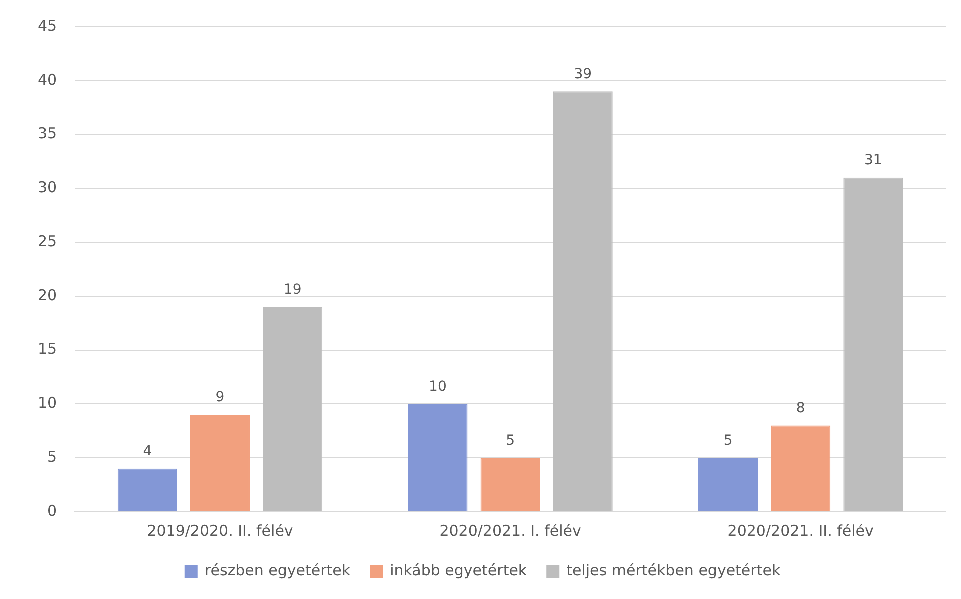 This screenshot has height=599, width=961. Describe the element at coordinates (673, 570) in the screenshot. I see `legend-label: teljes mértékben egyetértek` at that location.